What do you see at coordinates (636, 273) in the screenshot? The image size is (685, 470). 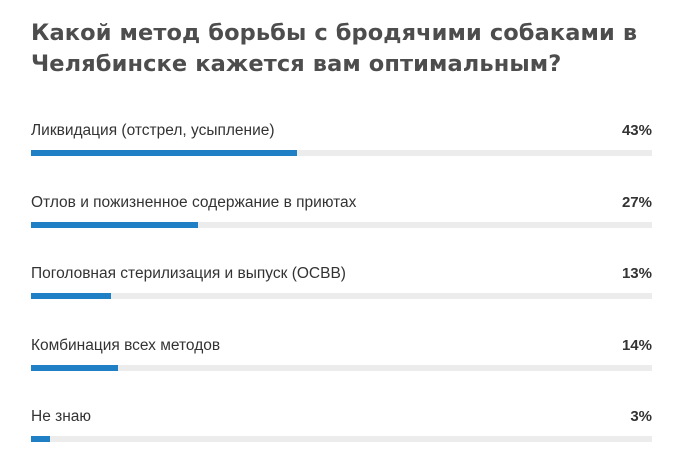 I see `option-percent: 13%` at bounding box center [636, 273].